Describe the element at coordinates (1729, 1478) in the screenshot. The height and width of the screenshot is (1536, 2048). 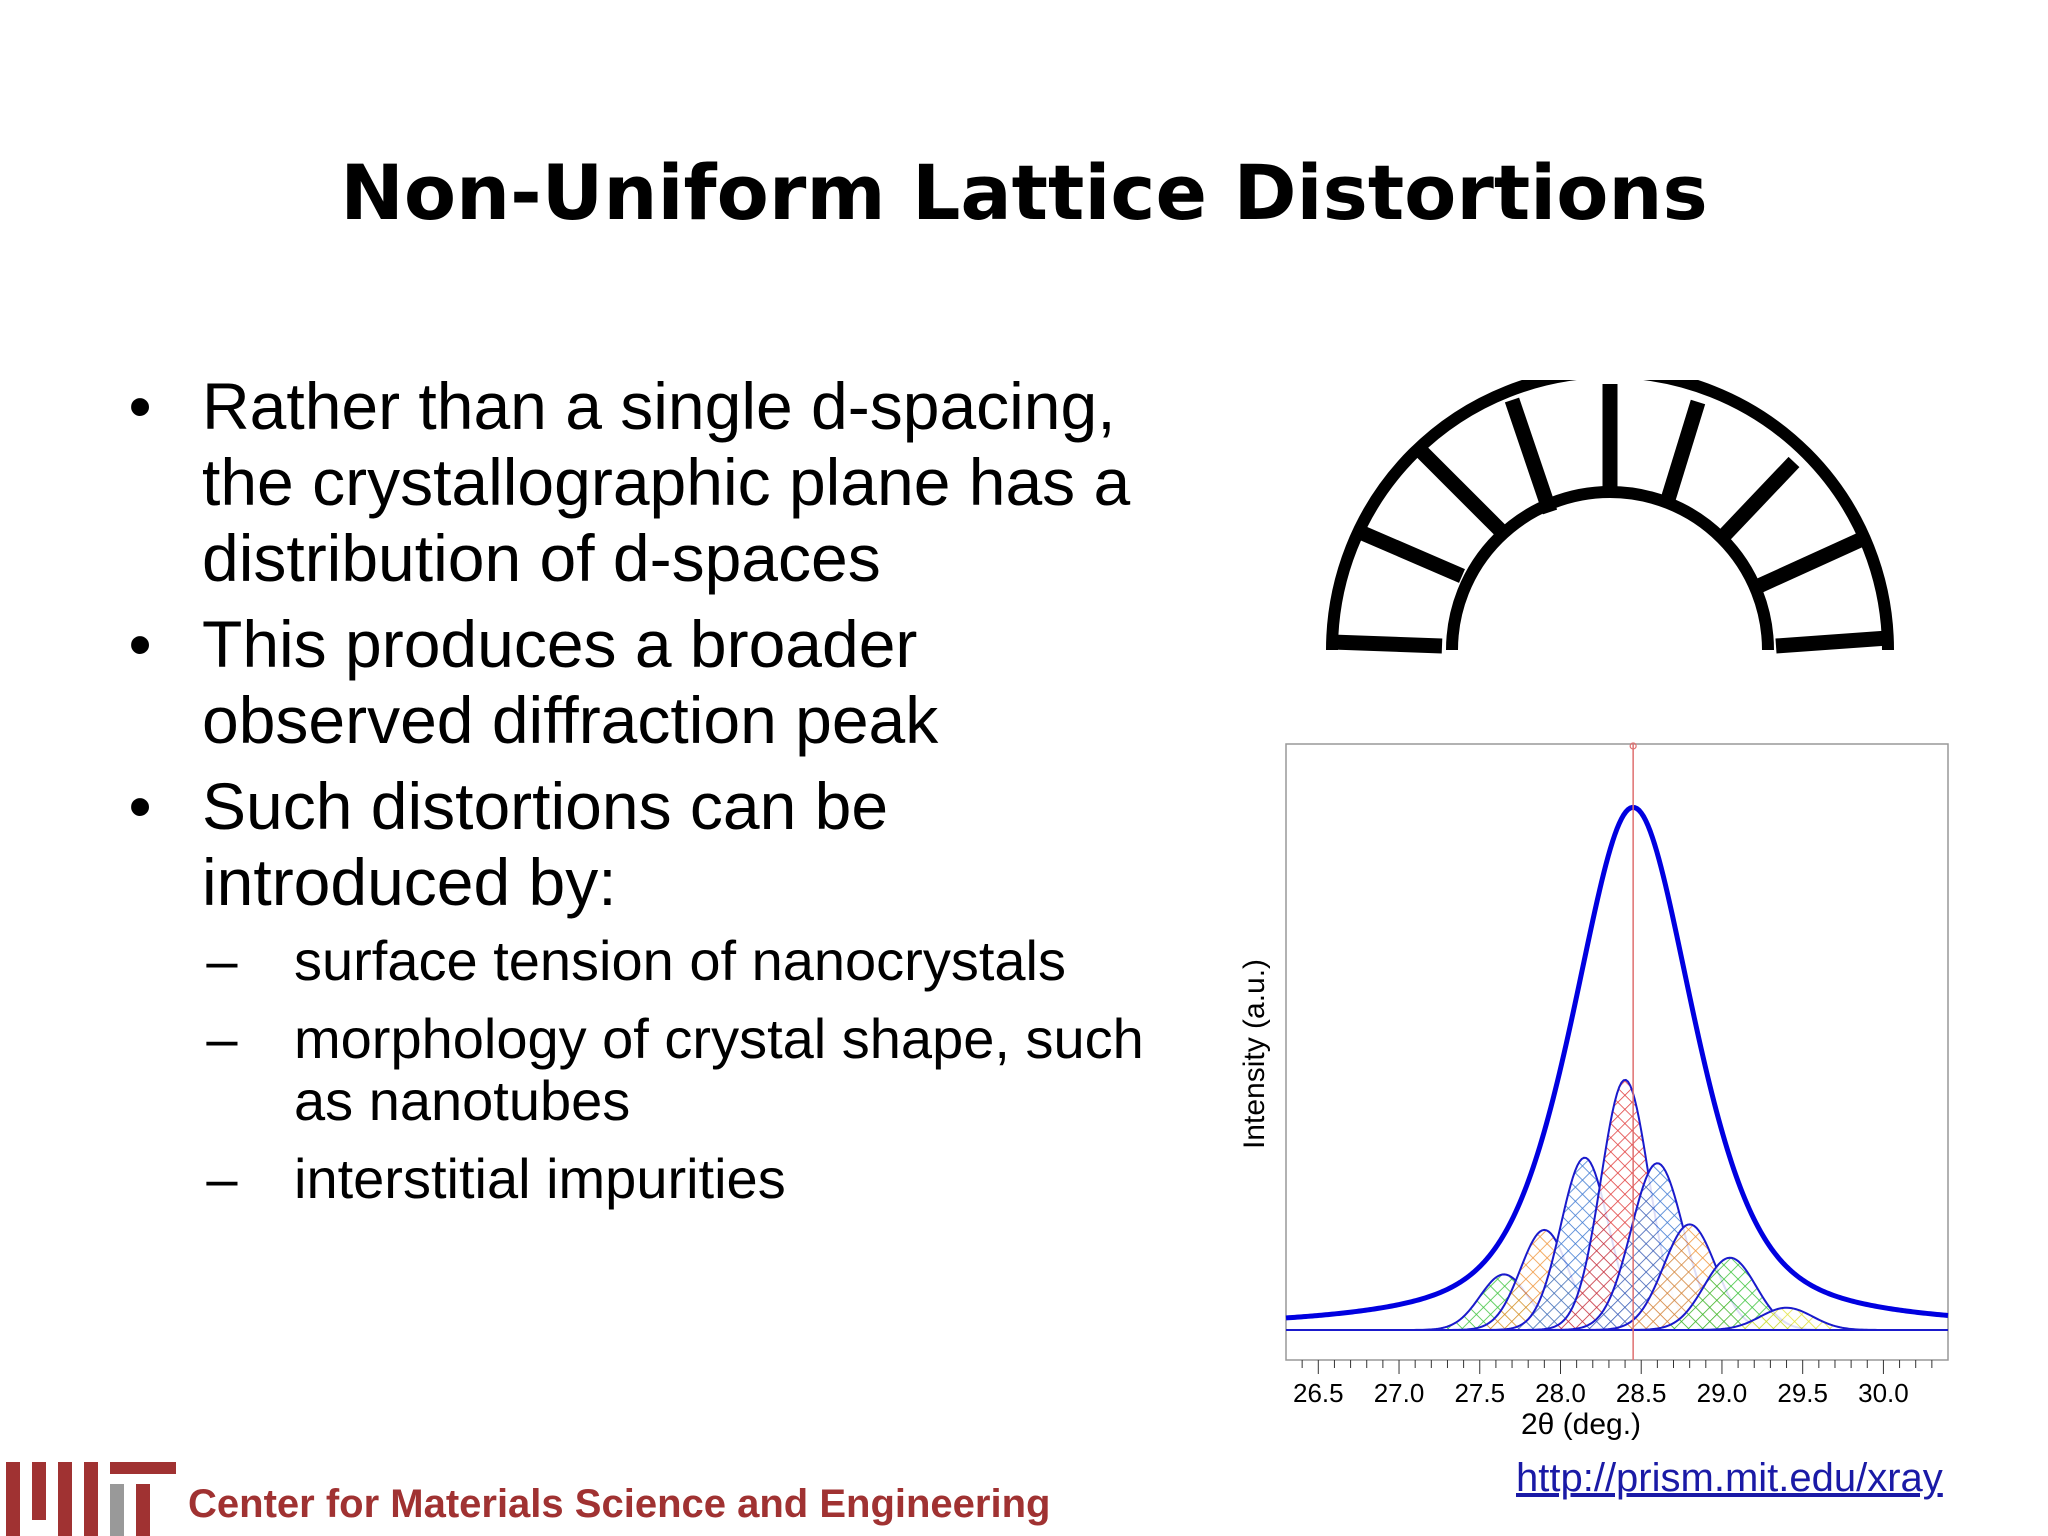
I see `source-url-link: http://prism.mit.edu/xray` at that location.